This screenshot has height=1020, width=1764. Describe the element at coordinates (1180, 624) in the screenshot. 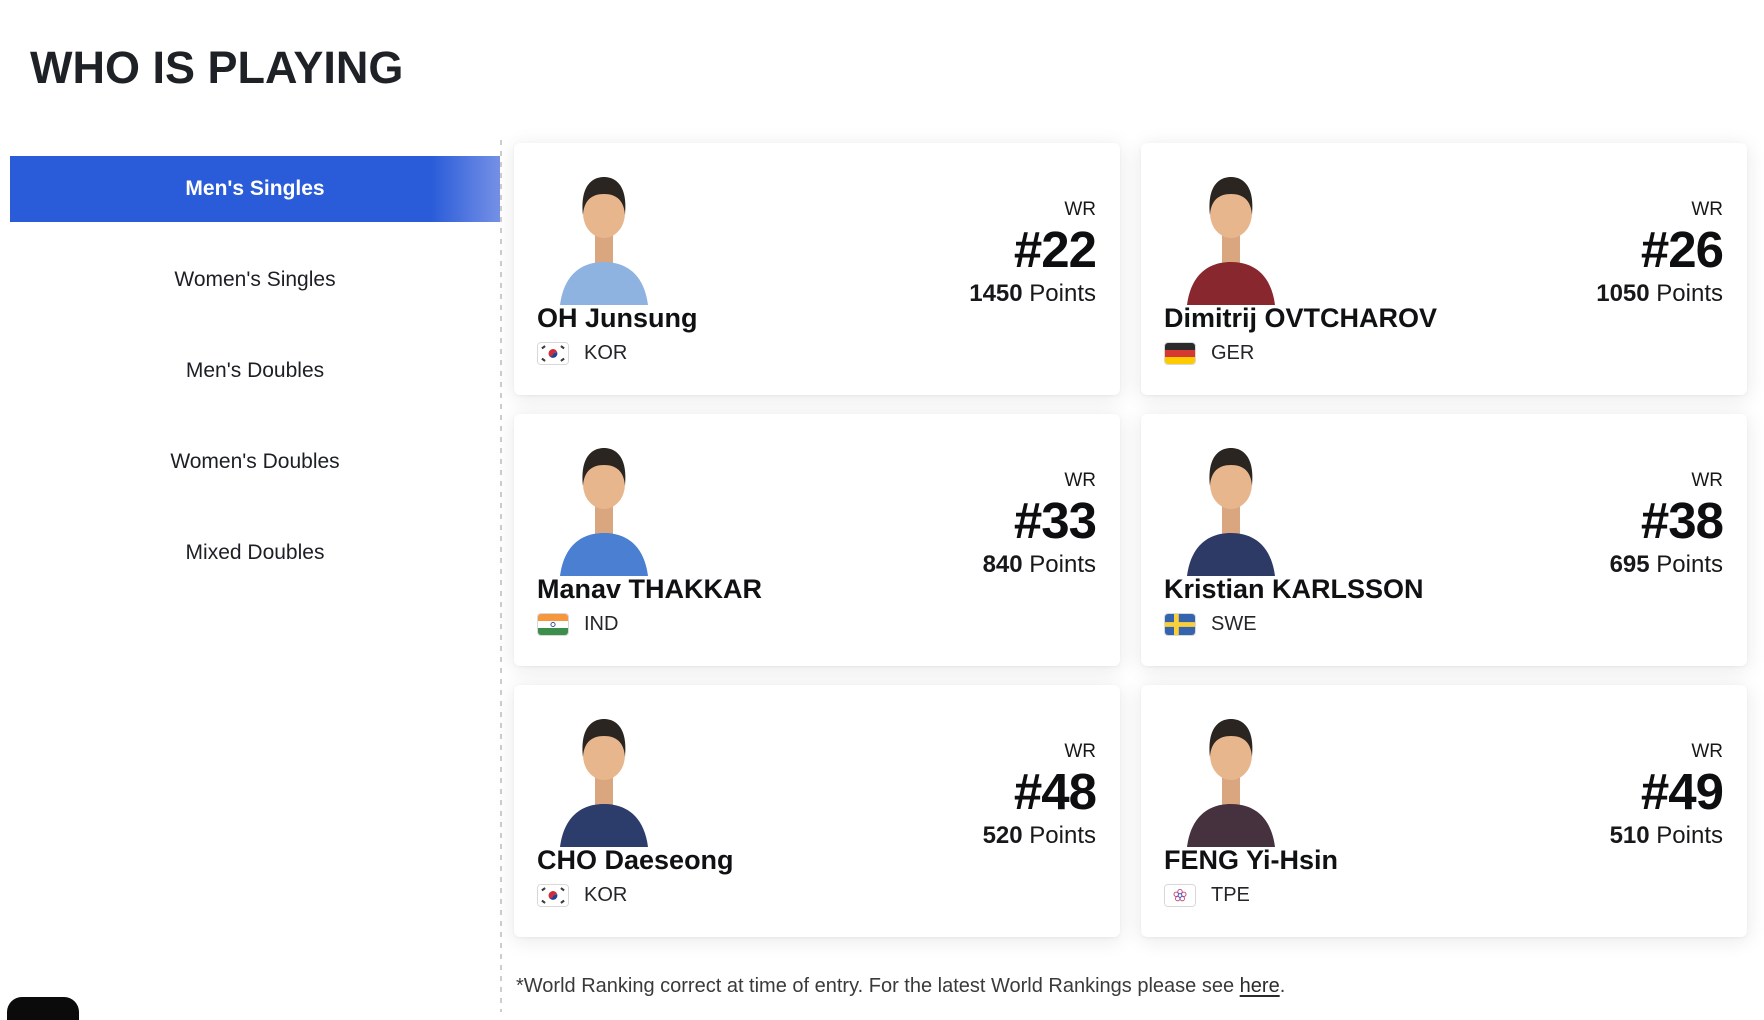

I see `flag-swe-icon` at that location.